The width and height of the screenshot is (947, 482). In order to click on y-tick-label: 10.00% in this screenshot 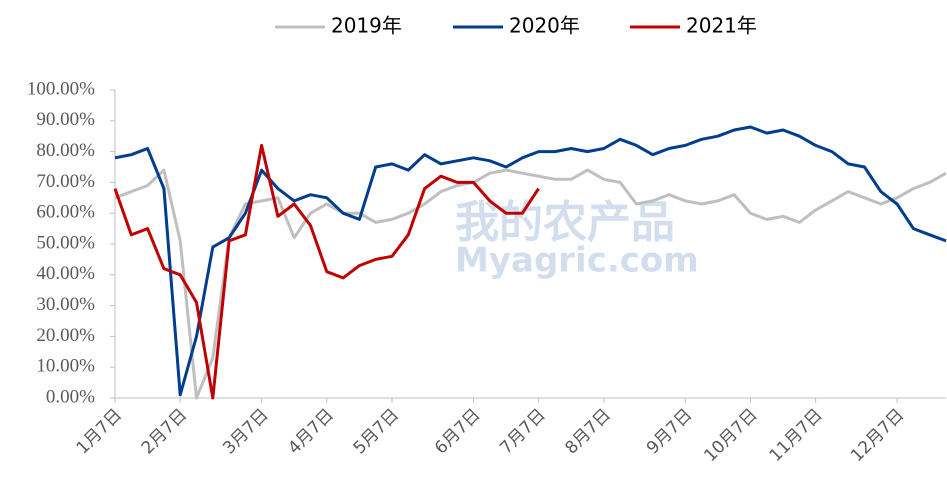, I will do `click(65, 366)`.